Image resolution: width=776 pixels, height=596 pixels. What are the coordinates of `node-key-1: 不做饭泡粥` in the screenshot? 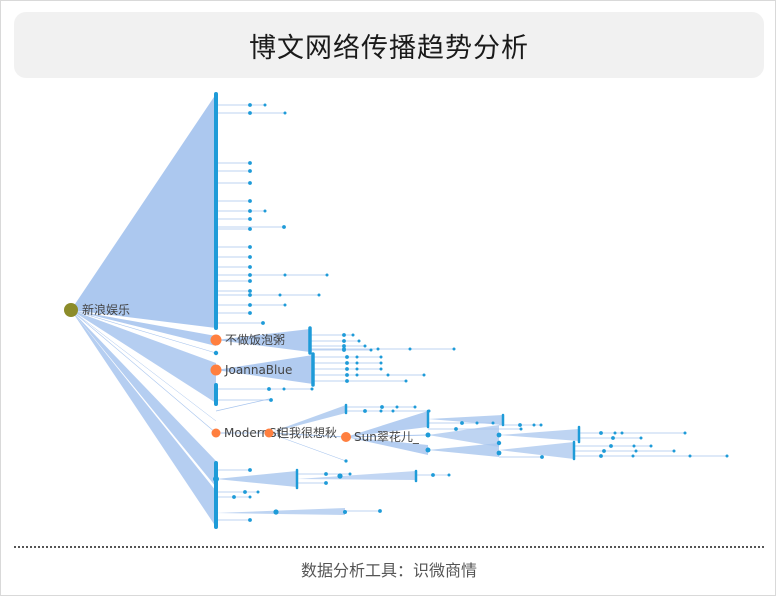 It's located at (248, 339).